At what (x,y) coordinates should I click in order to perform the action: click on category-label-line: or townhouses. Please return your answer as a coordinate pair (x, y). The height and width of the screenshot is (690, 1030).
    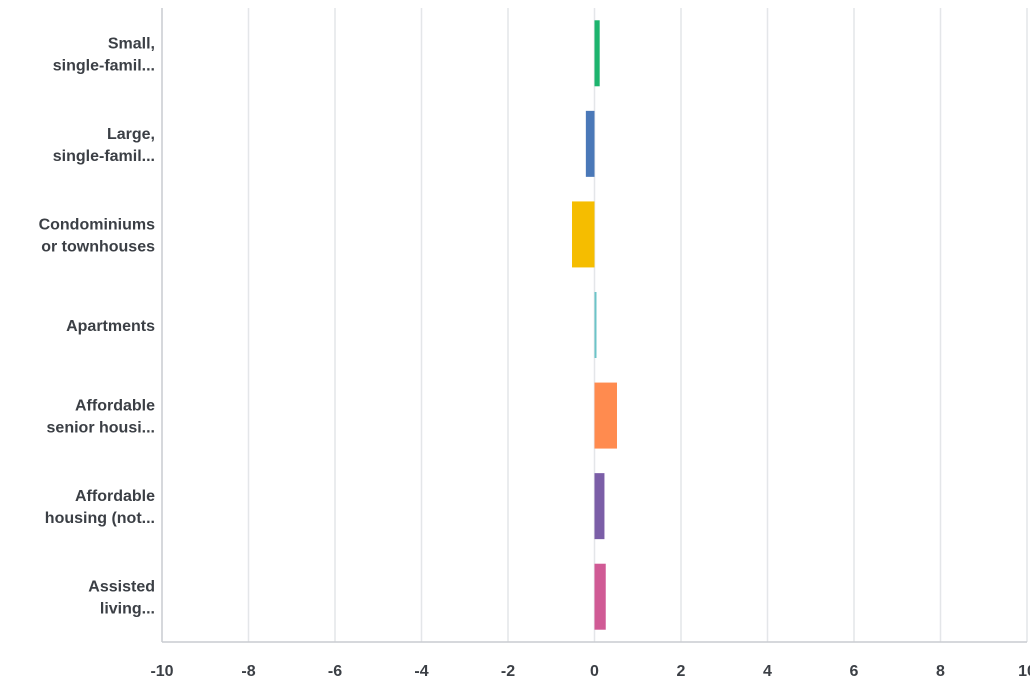
    Looking at the image, I should click on (98, 246).